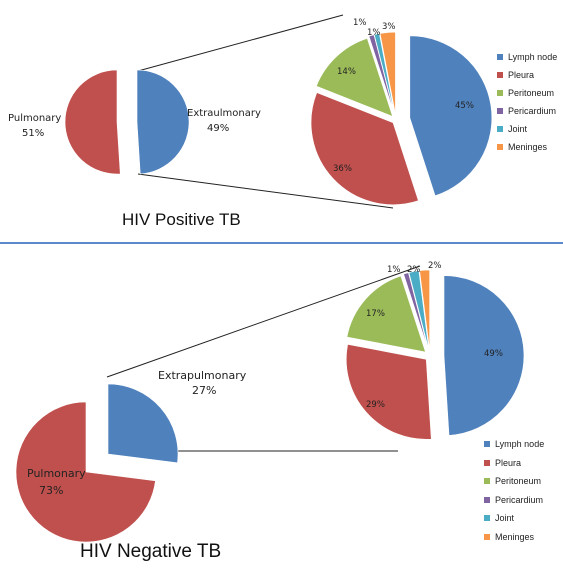  Describe the element at coordinates (202, 375) in the screenshot. I see `main-pie-label-extrapulmonary: Extrapulmonary` at that location.